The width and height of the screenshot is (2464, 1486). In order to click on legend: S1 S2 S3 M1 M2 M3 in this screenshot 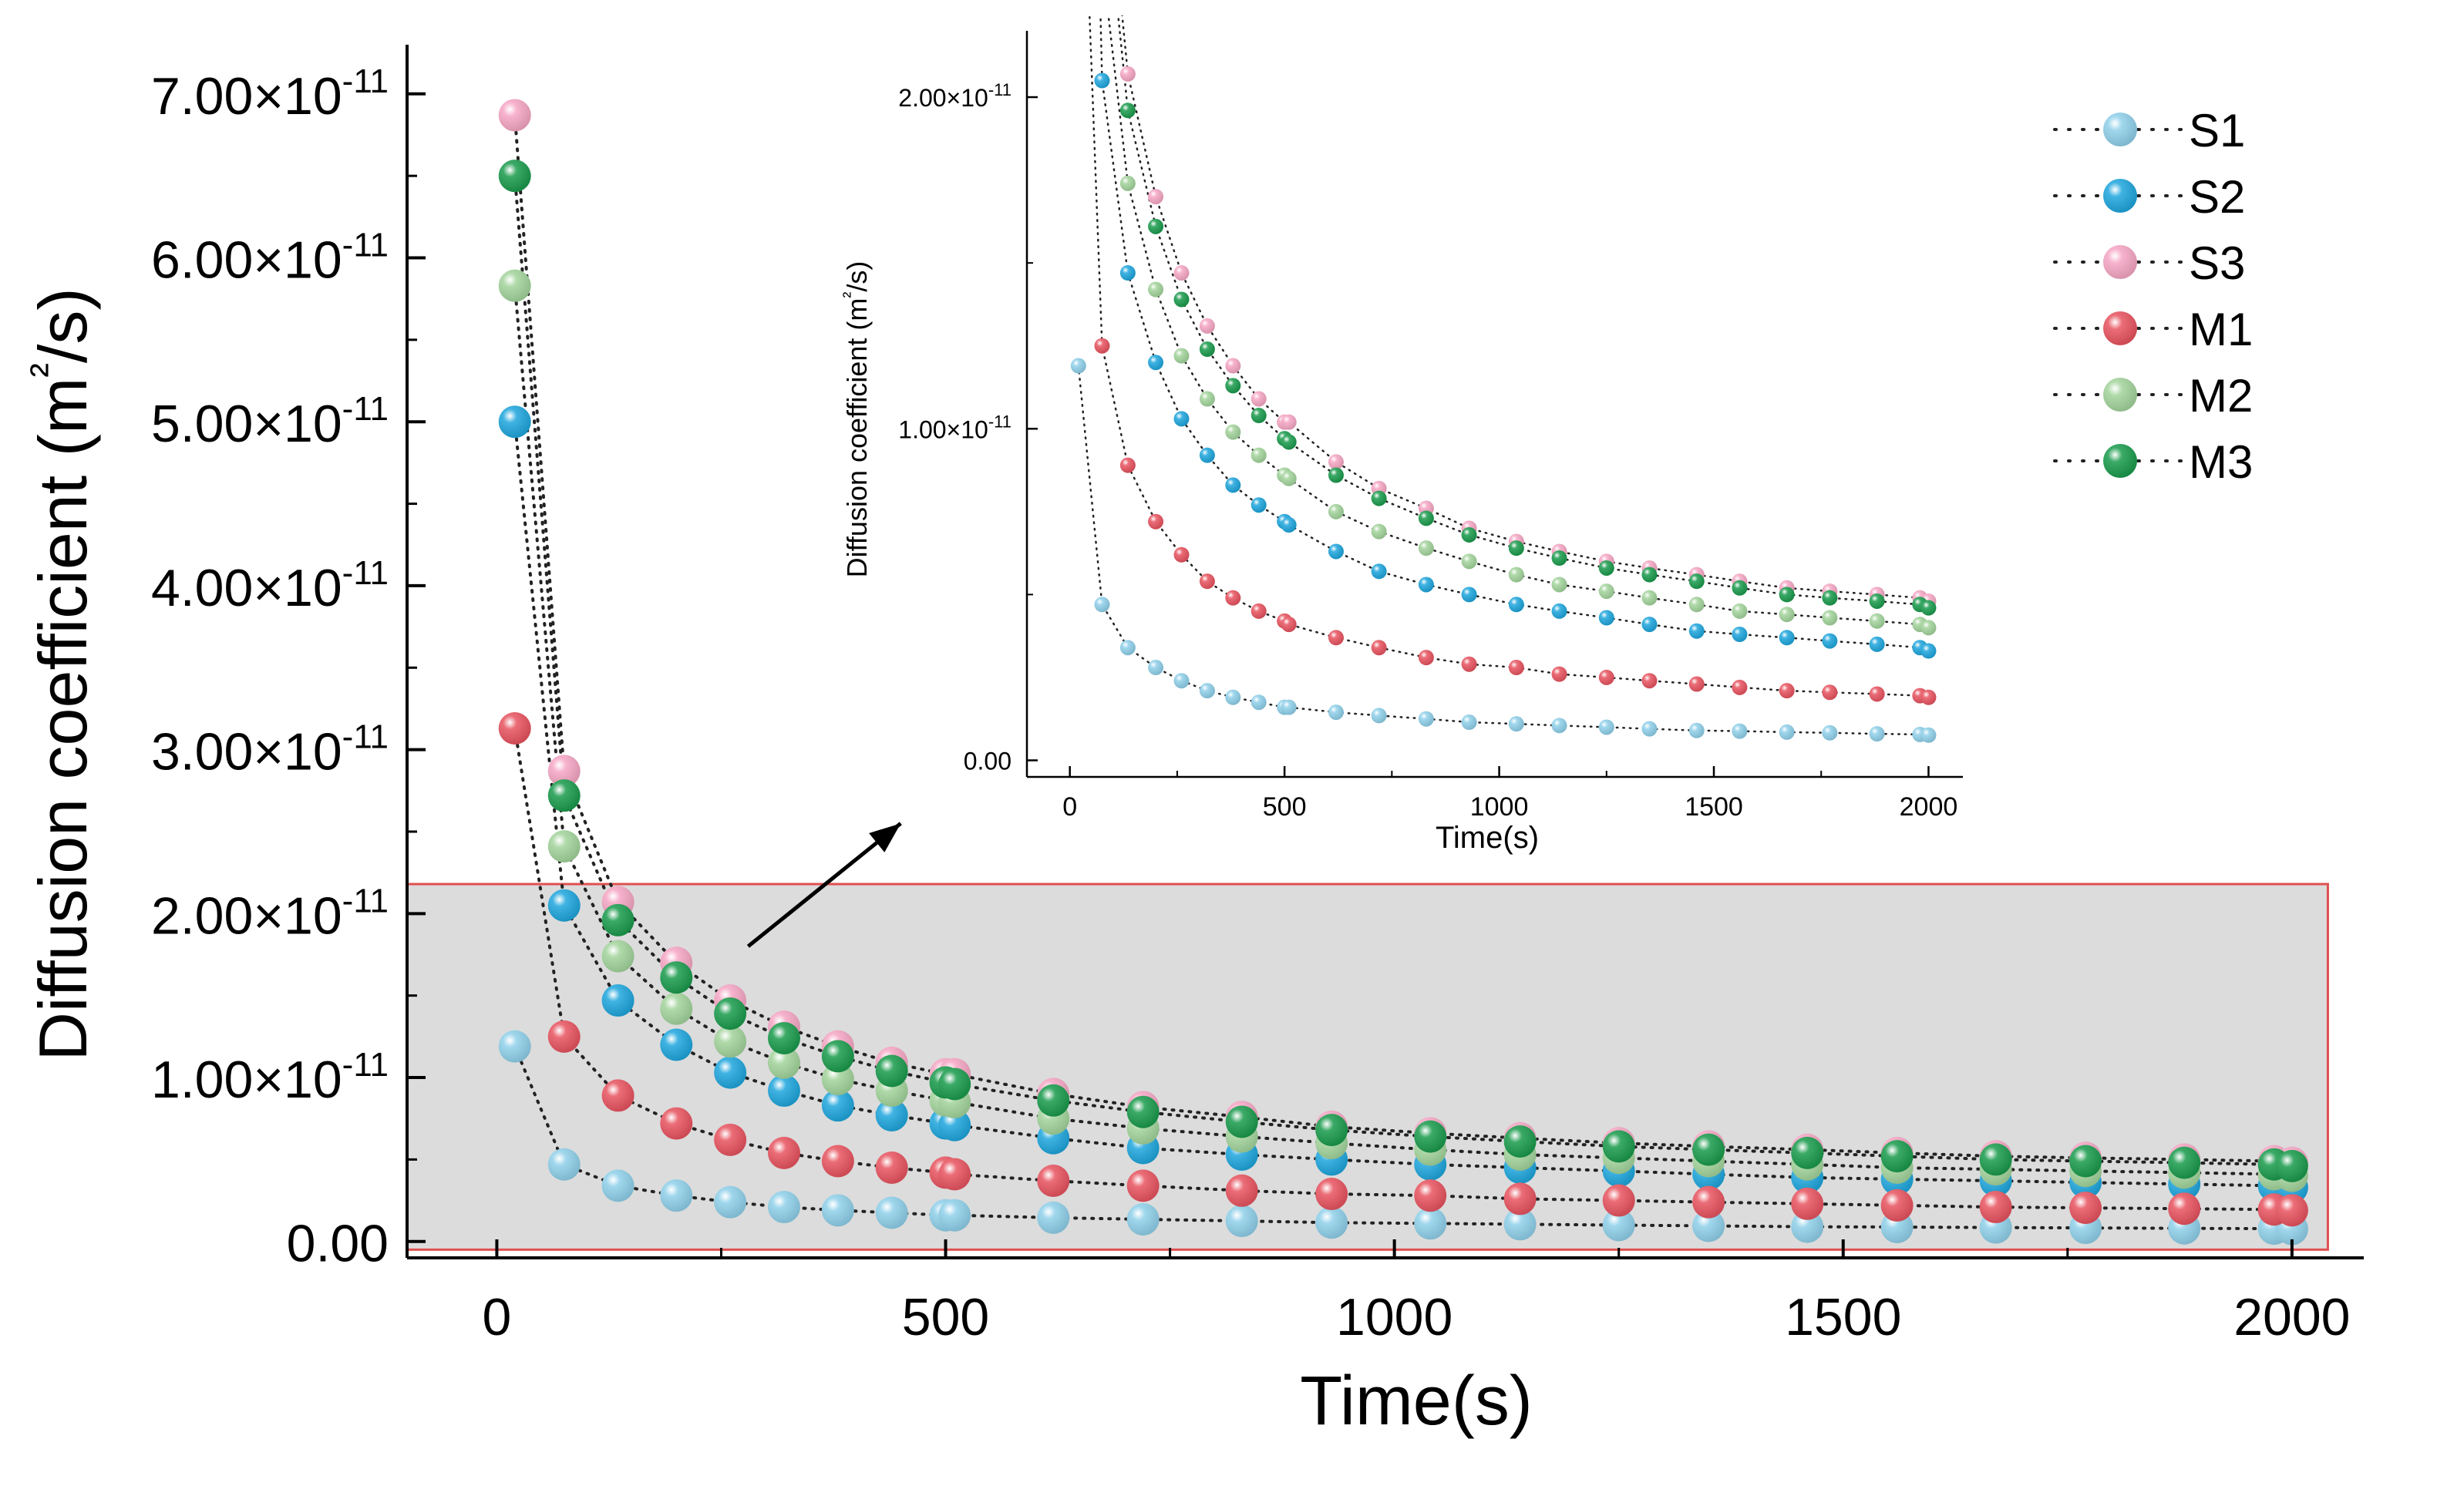, I will do `click(2153, 297)`.